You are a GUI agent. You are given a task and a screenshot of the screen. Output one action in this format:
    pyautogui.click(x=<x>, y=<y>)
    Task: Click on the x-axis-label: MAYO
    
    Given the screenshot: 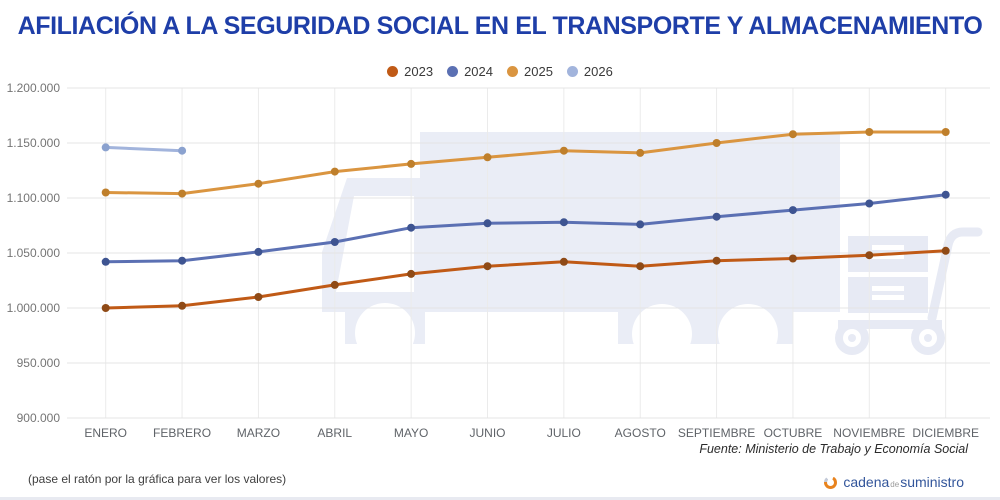 What is the action you would take?
    pyautogui.click(x=411, y=433)
    